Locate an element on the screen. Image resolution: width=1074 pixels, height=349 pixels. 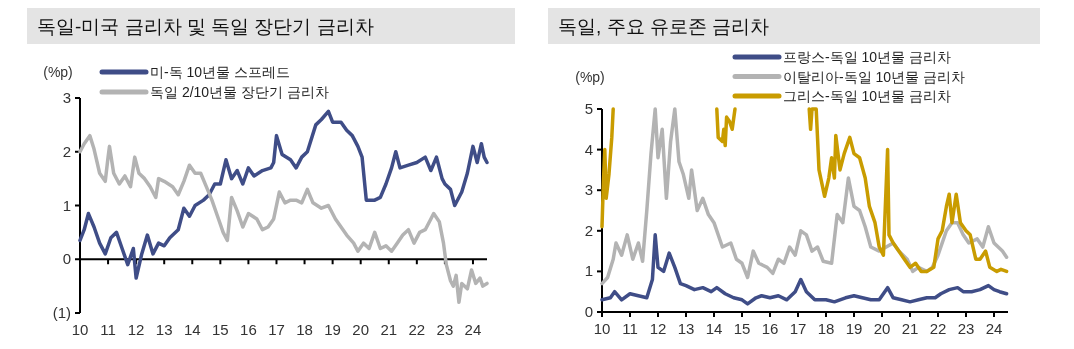
legend-label: 그리스-독일 10년물 금리차 is located at coordinates (867, 96).